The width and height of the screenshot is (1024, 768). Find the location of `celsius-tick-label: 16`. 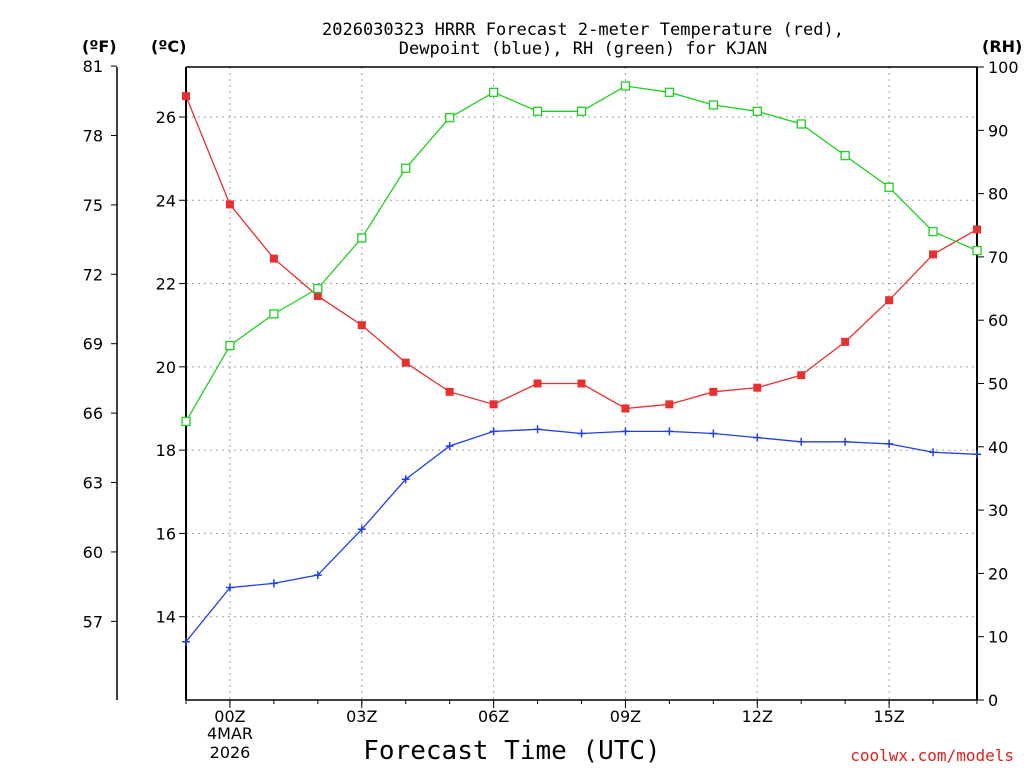

celsius-tick-label: 16 is located at coordinates (166, 533).